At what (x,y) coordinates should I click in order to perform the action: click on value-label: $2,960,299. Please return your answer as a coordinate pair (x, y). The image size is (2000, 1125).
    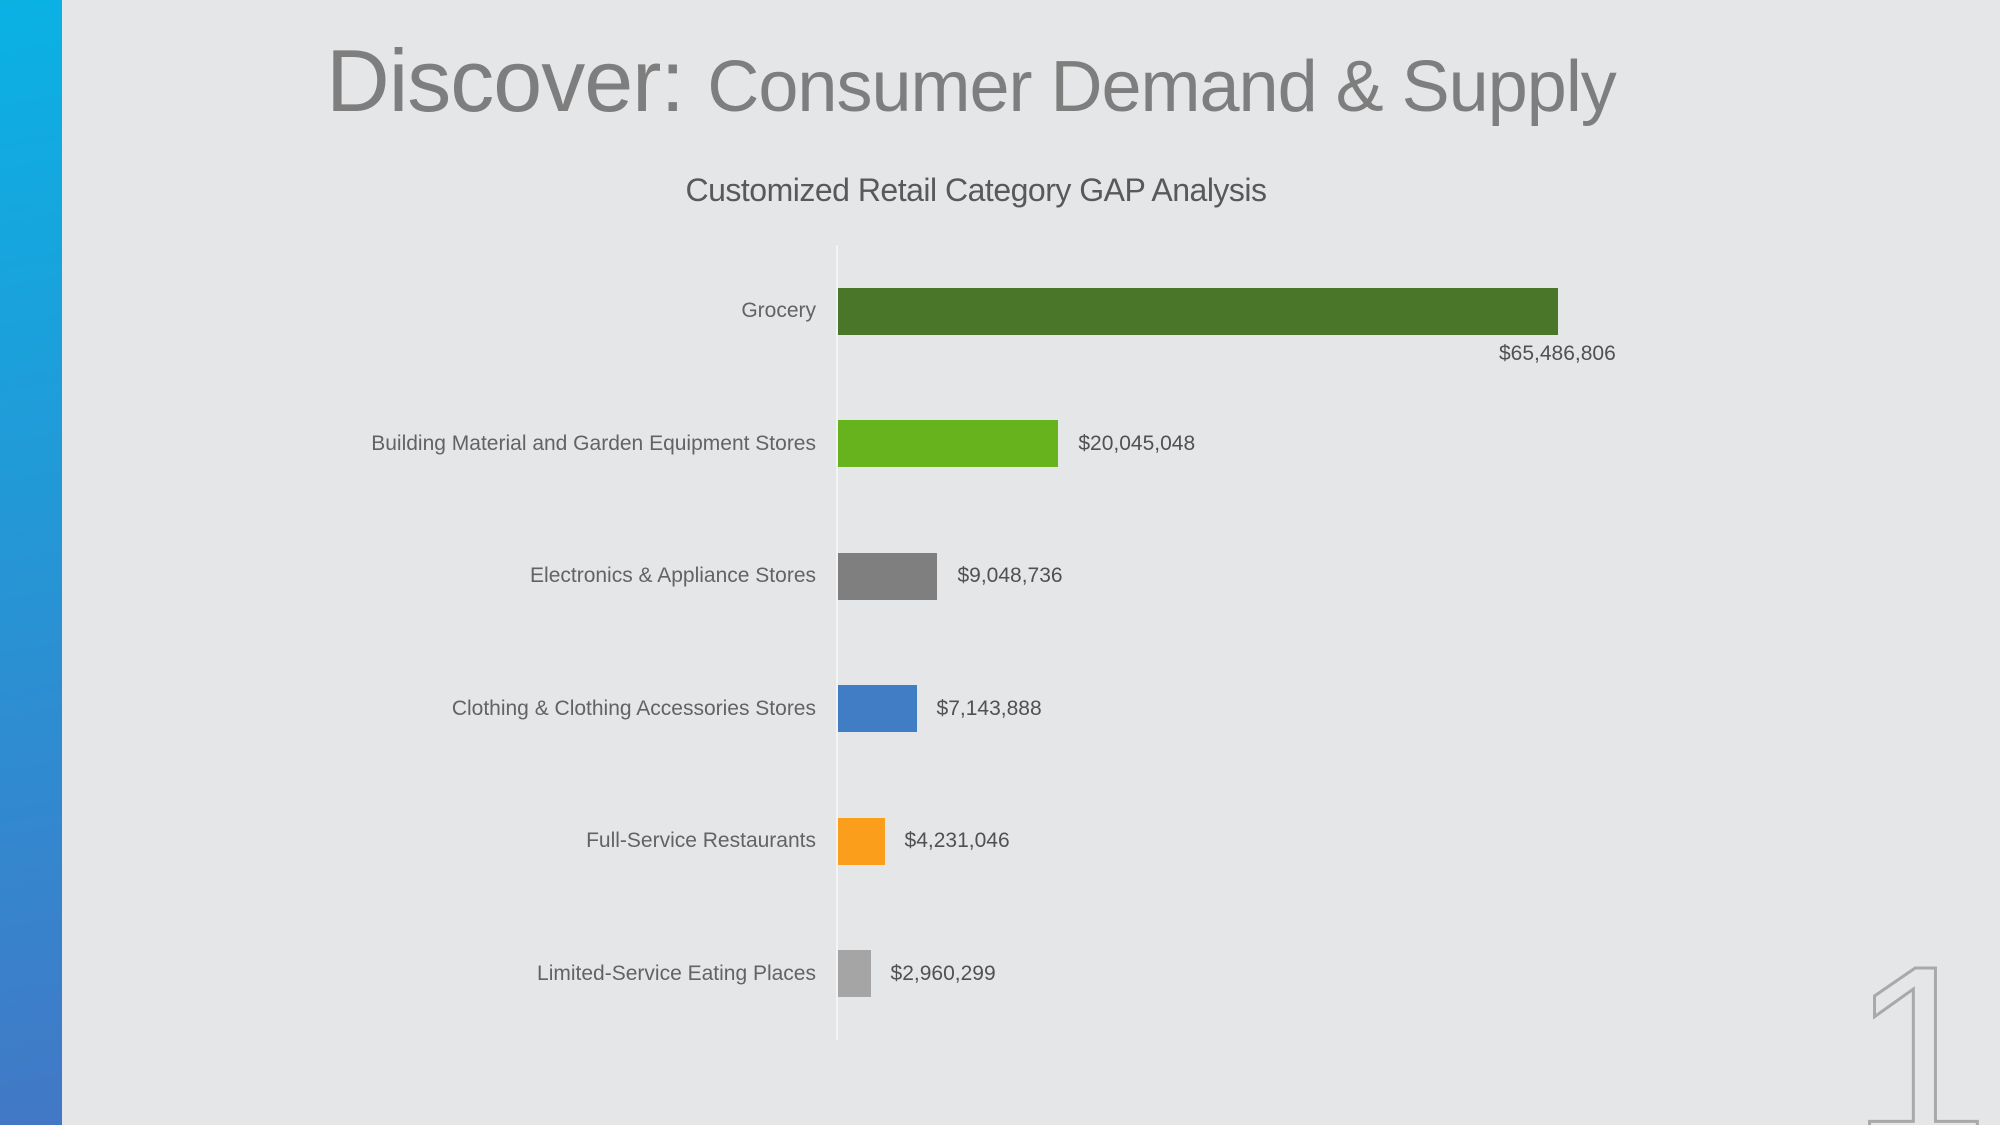
    Looking at the image, I should click on (943, 973).